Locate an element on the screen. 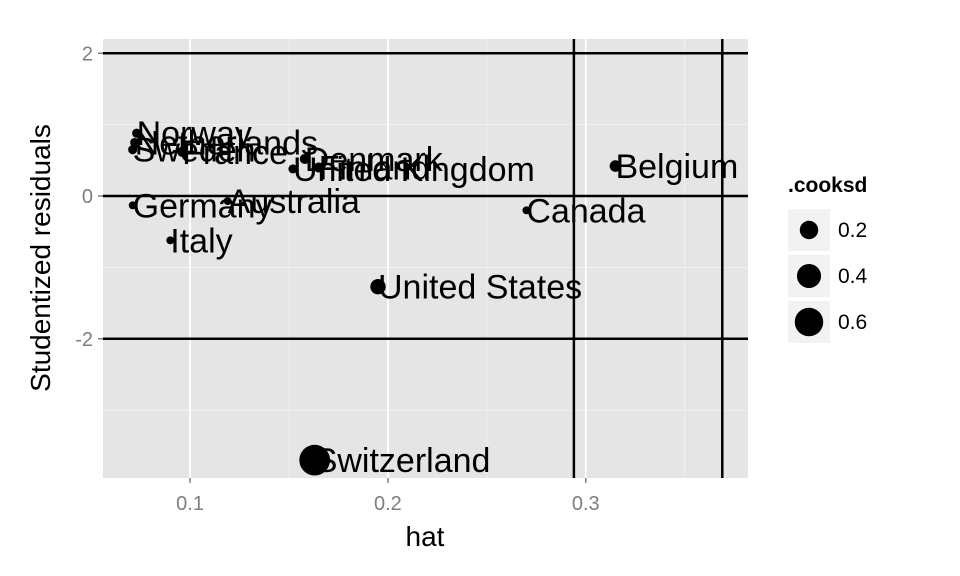 This screenshot has width=960, height=576. legend-title: .cooksd is located at coordinates (827, 185).